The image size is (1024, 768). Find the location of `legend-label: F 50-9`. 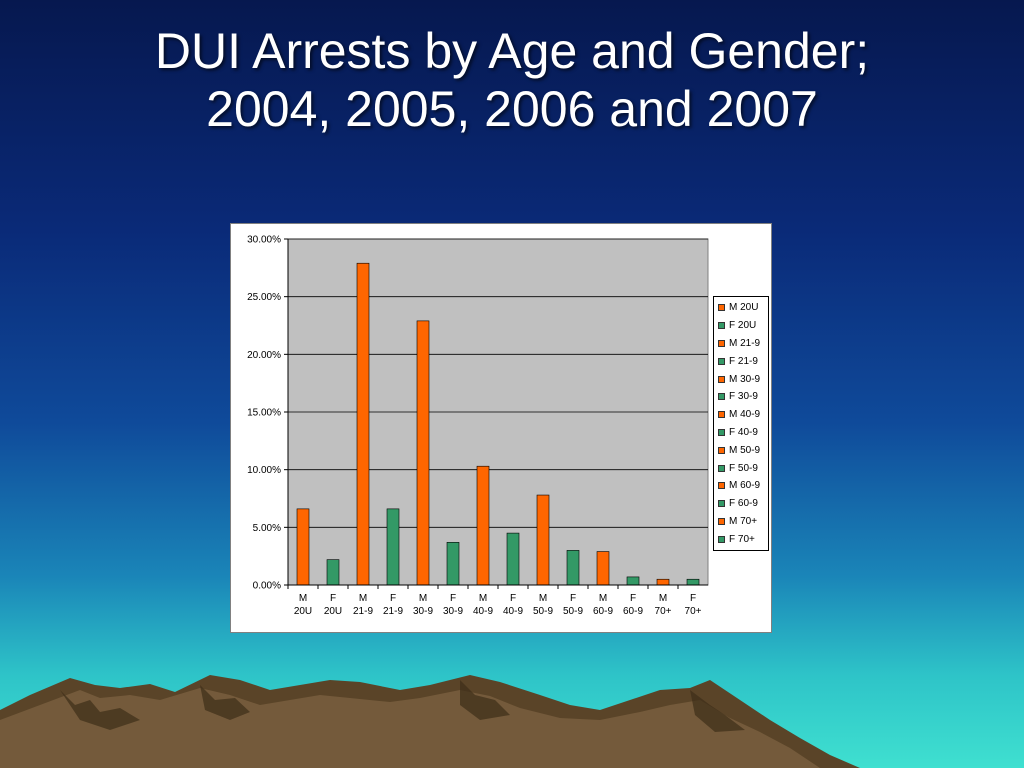

legend-label: F 50-9 is located at coordinates (743, 468).